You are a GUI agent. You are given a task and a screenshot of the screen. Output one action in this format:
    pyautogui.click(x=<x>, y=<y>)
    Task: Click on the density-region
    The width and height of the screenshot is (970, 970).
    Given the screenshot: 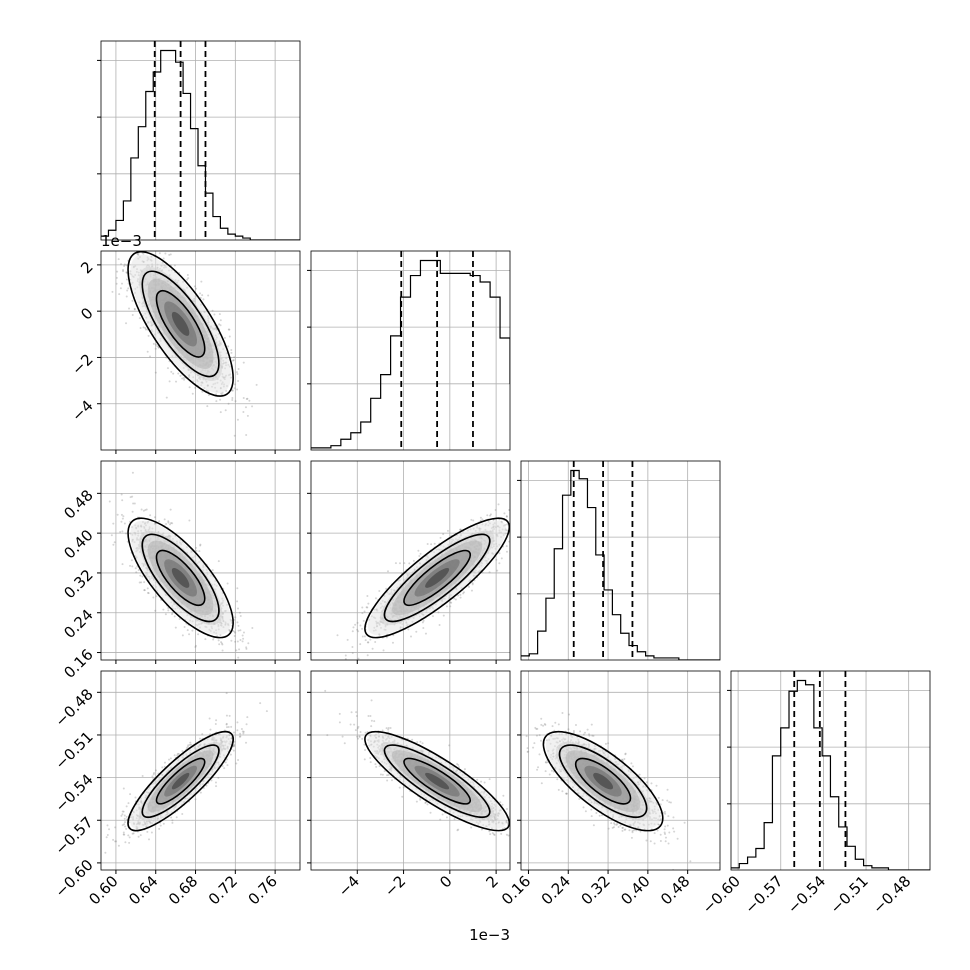 What is the action you would take?
    pyautogui.click(x=180, y=577)
    